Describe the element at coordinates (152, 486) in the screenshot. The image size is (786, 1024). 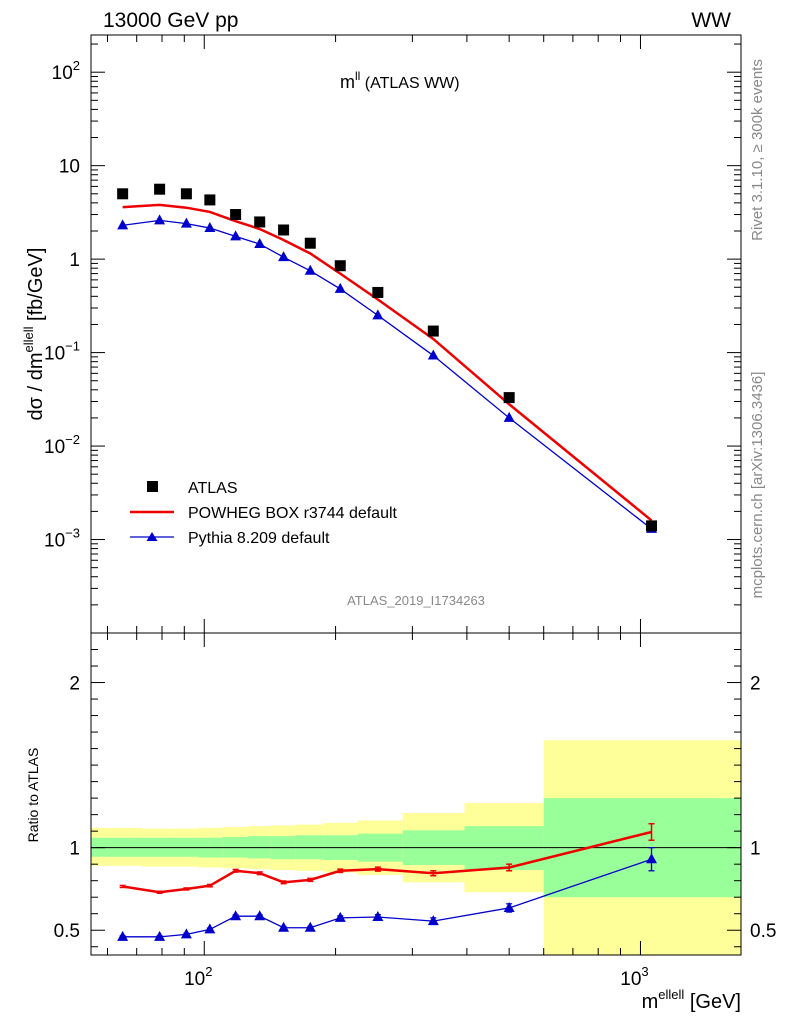
I see `legend-atlas-marker` at that location.